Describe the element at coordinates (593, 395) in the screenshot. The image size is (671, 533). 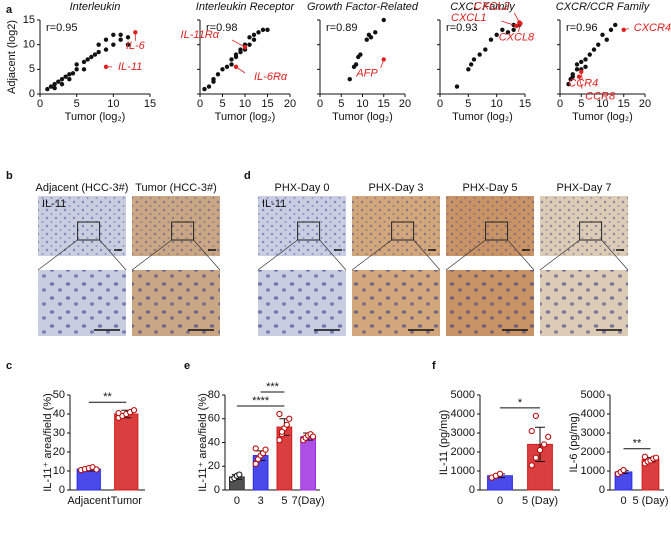
I see `y-tick-label: 5000` at that location.